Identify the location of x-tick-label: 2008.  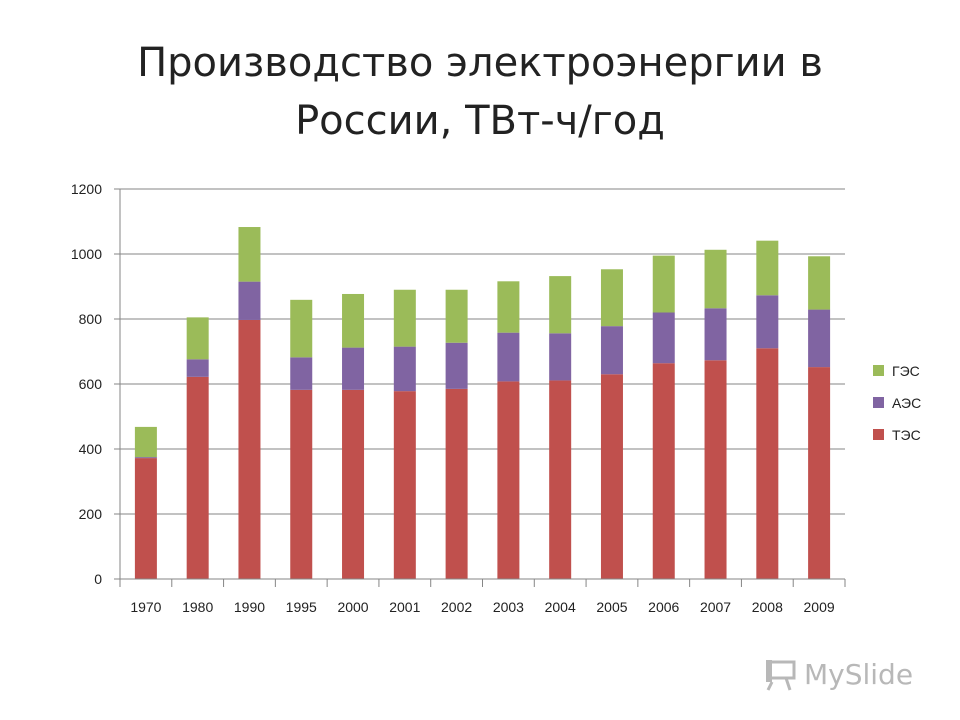
(767, 607).